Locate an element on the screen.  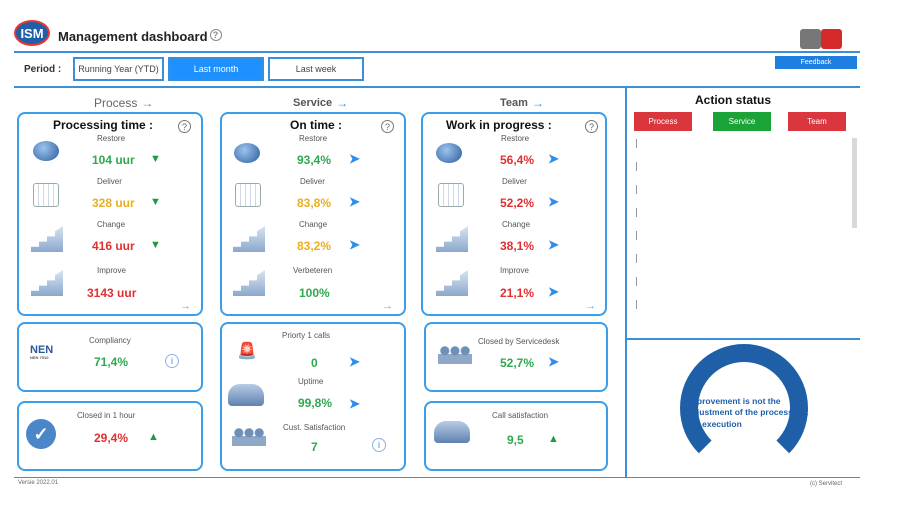
metric-value: 71,4% is located at coordinates (111, 362).